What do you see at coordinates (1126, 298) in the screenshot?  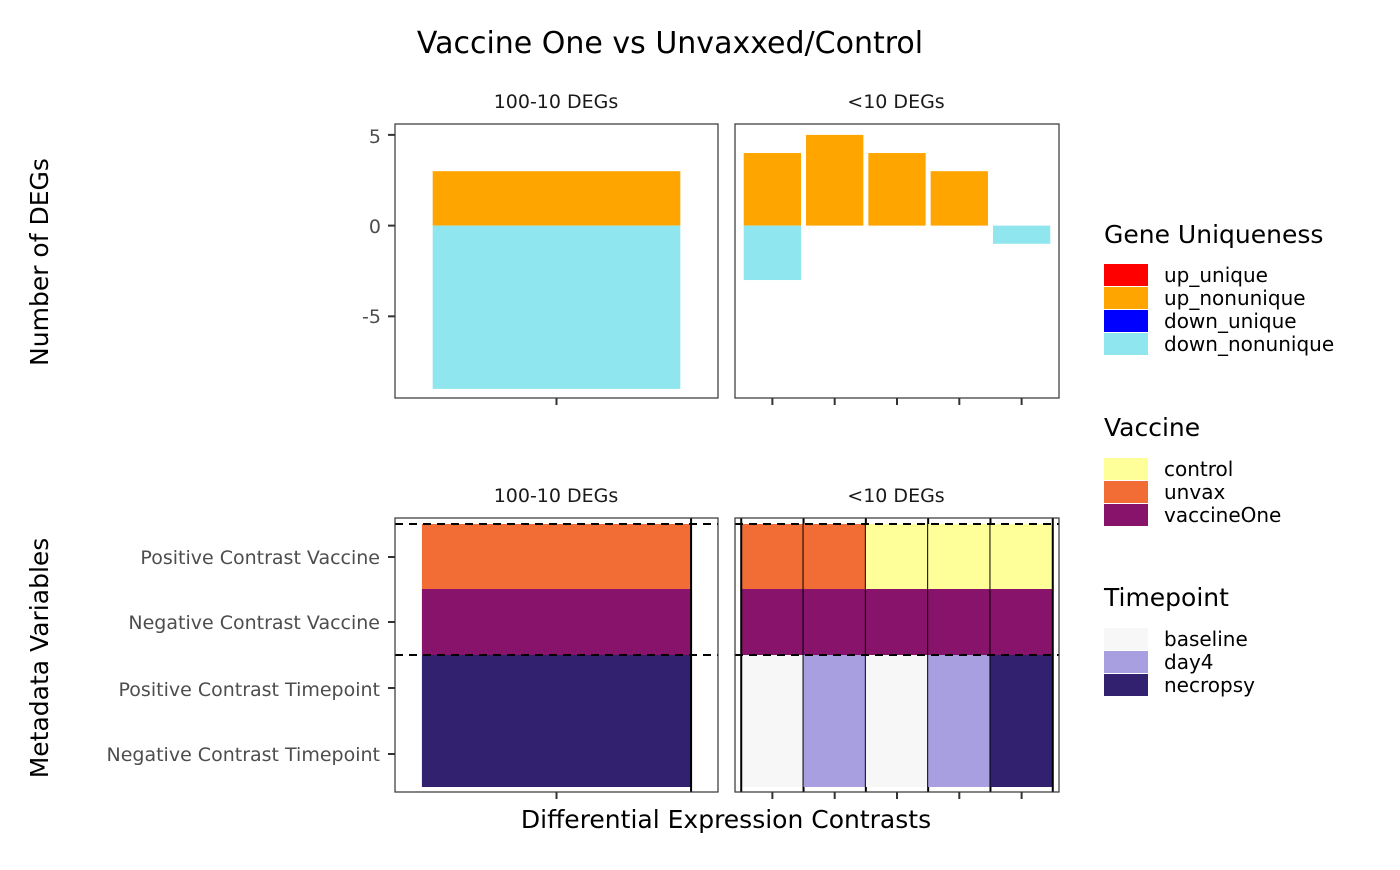 I see `legend-key-up-nonunique` at bounding box center [1126, 298].